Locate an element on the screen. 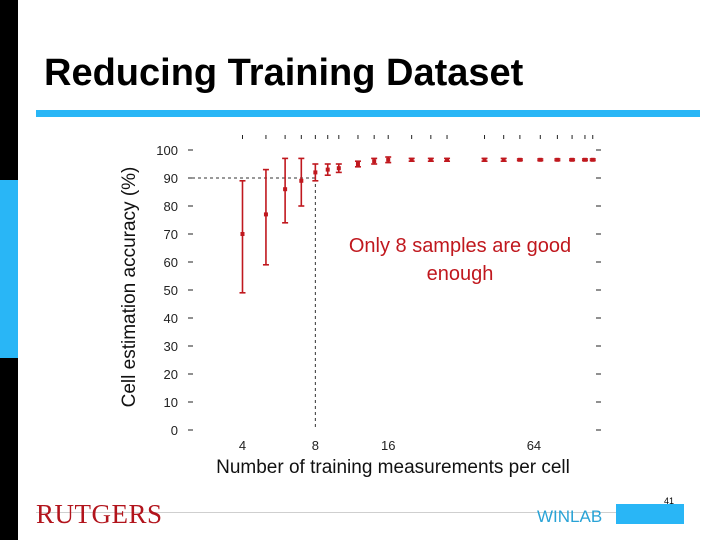 Image resolution: width=720 pixels, height=540 pixels. y-tick-label: 30 is located at coordinates (171, 346).